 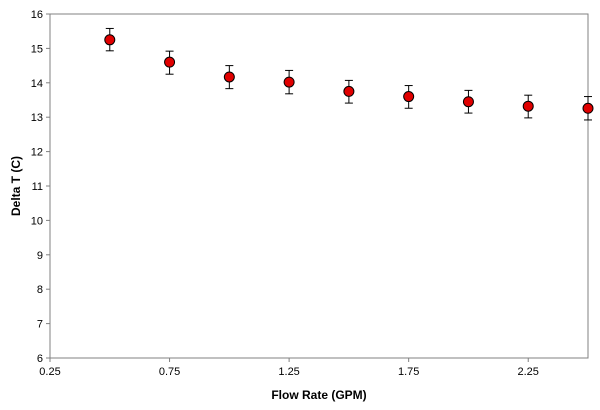 I want to click on x-axis-title: Flow Rate (GPM), so click(x=318, y=395).